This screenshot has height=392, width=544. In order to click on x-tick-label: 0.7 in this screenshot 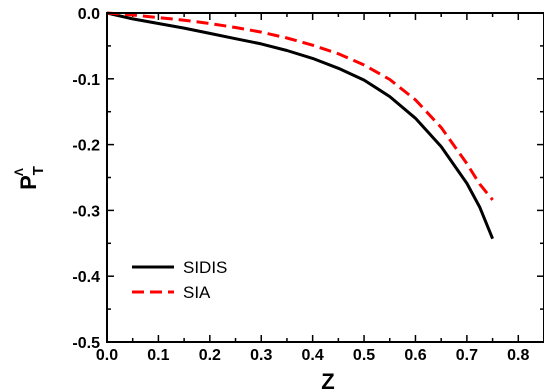, I will do `click(467, 355)`.